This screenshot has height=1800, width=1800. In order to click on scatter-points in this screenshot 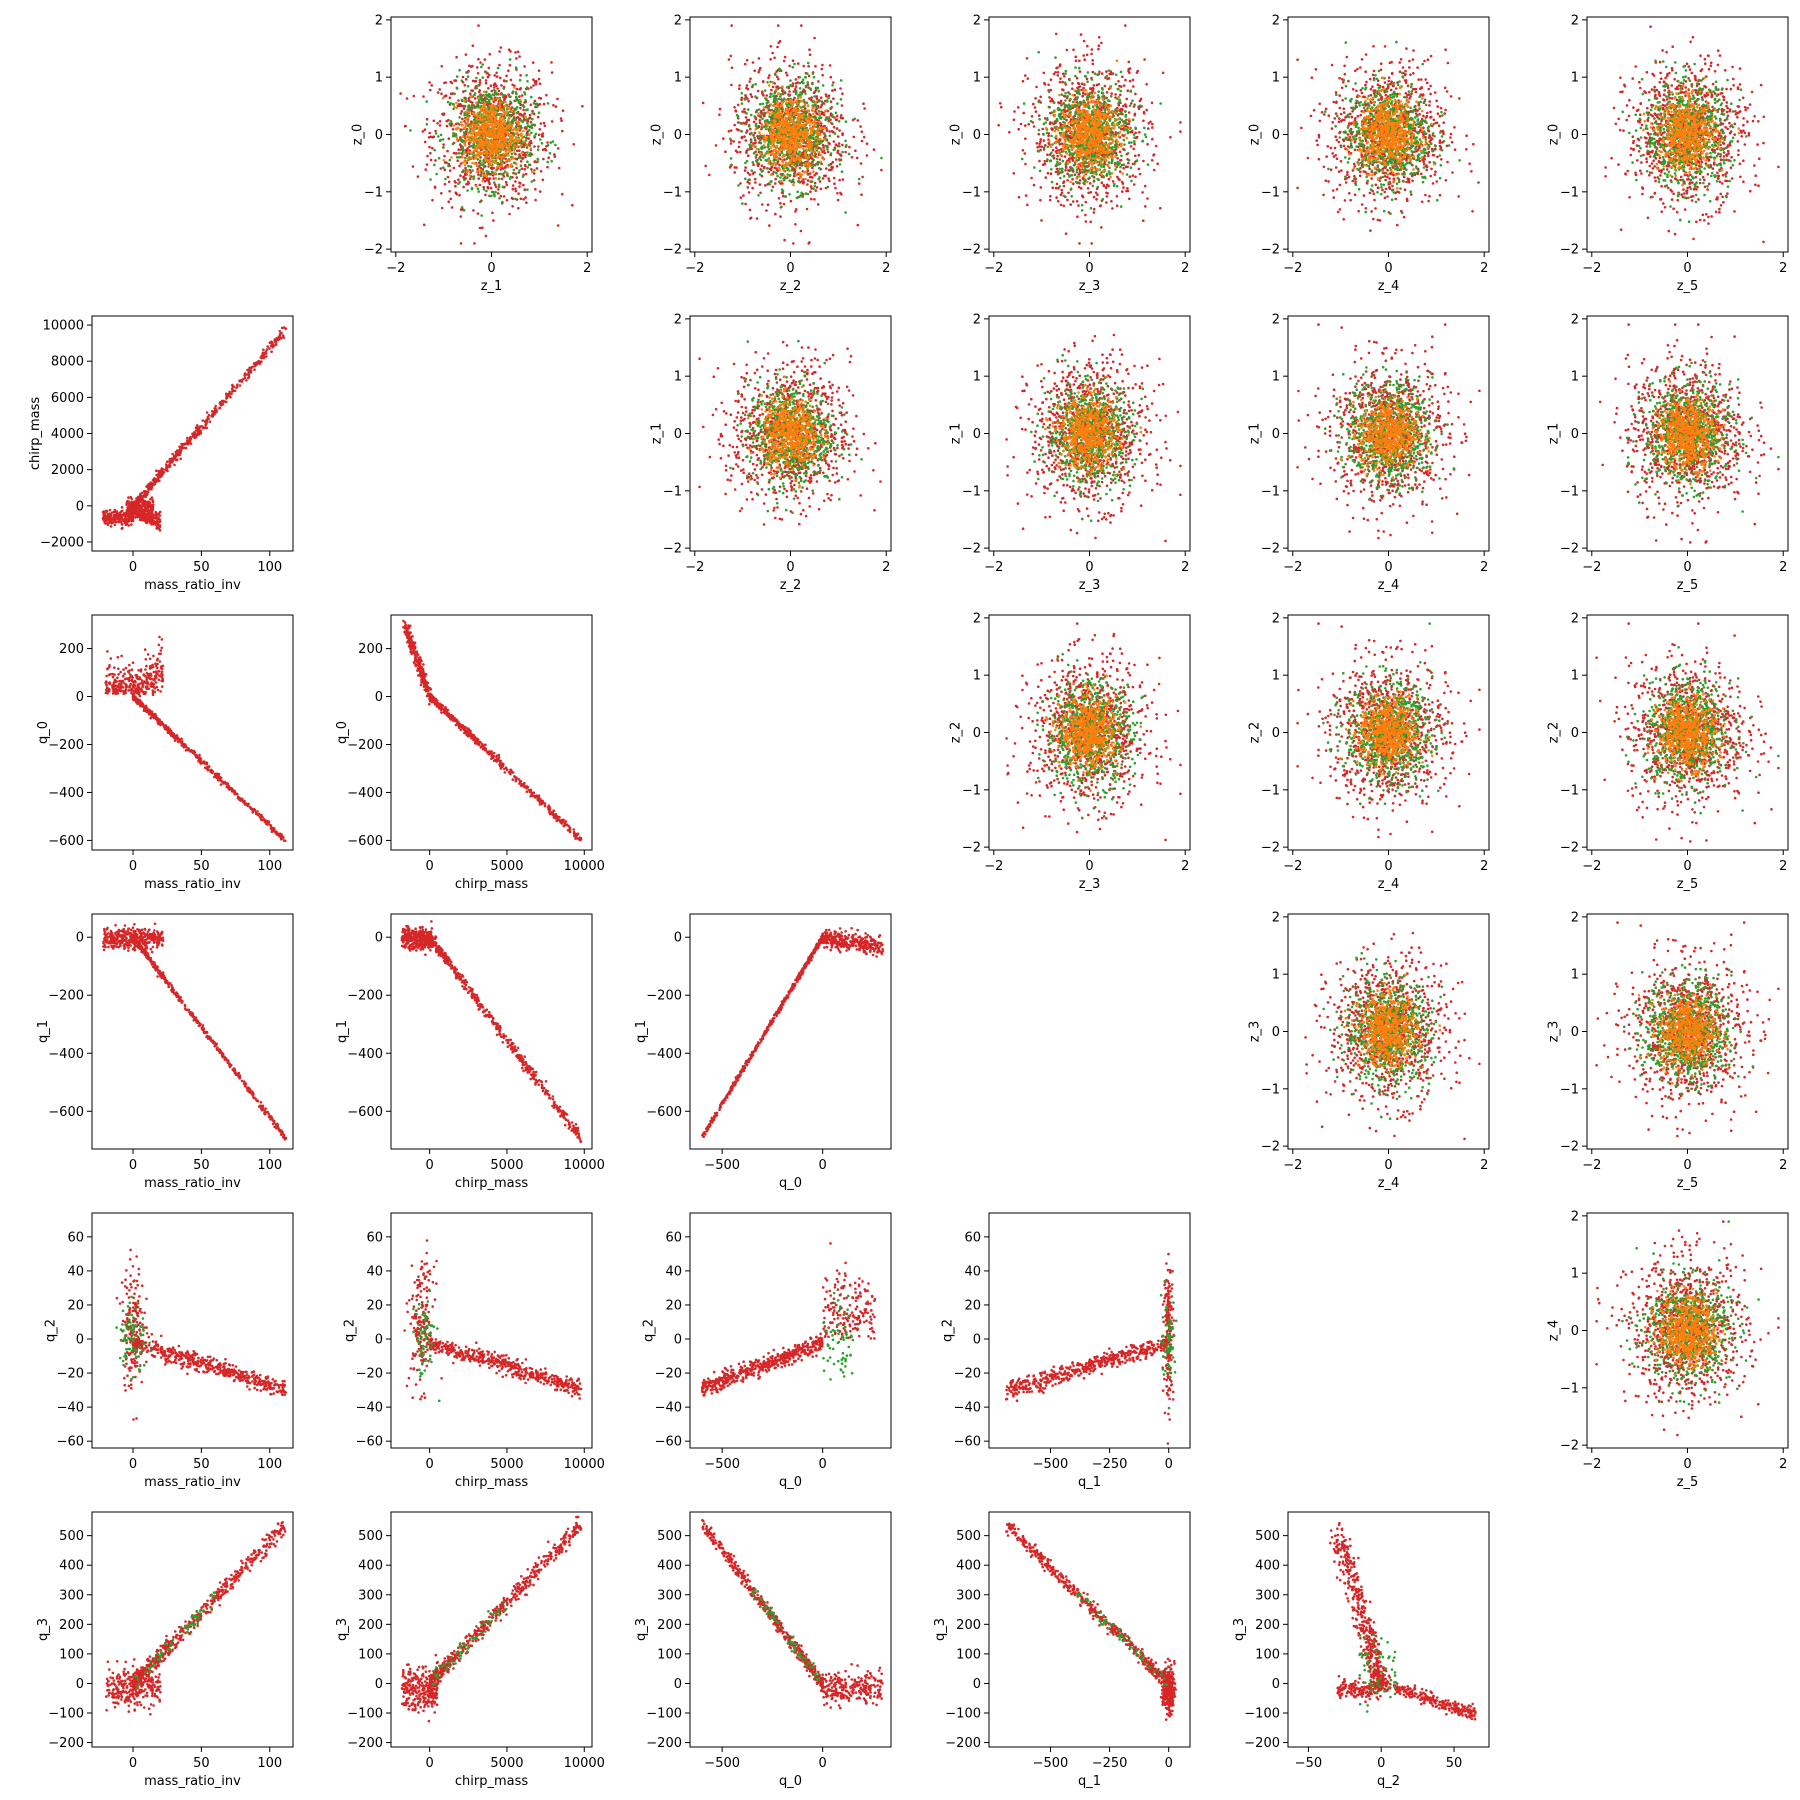, I will do `click(491, 134)`.